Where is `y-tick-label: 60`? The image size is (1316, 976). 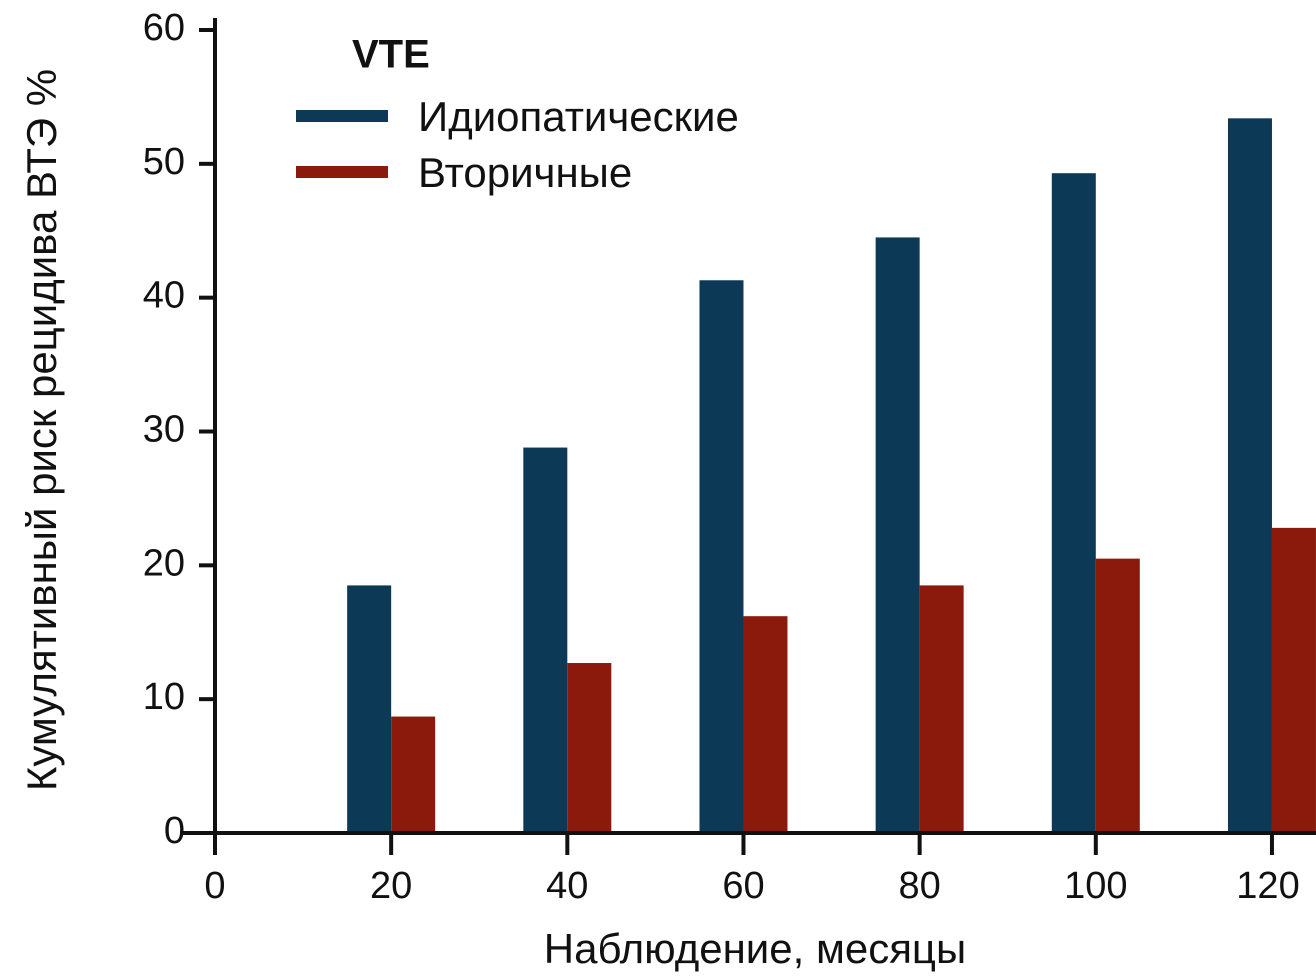 y-tick-label: 60 is located at coordinates (164, 28).